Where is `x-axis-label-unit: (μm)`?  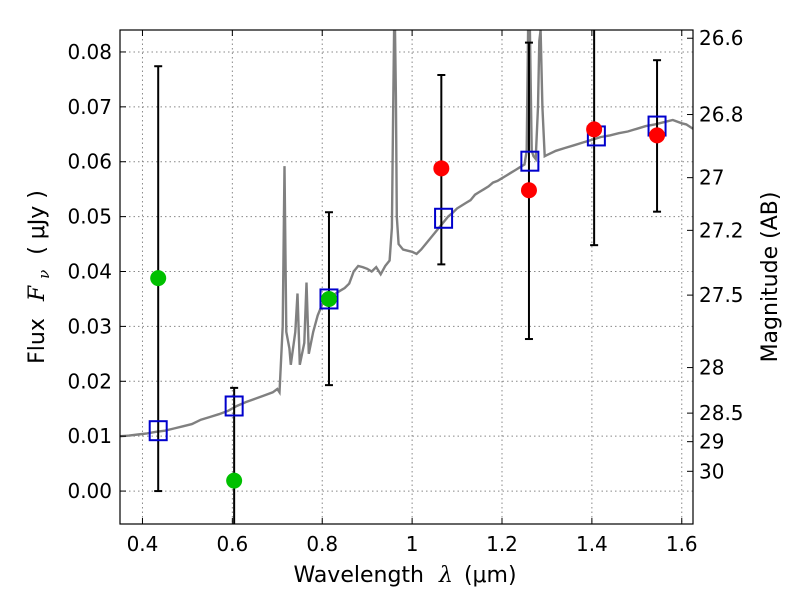
x-axis-label-unit: (μm) is located at coordinates (490, 575).